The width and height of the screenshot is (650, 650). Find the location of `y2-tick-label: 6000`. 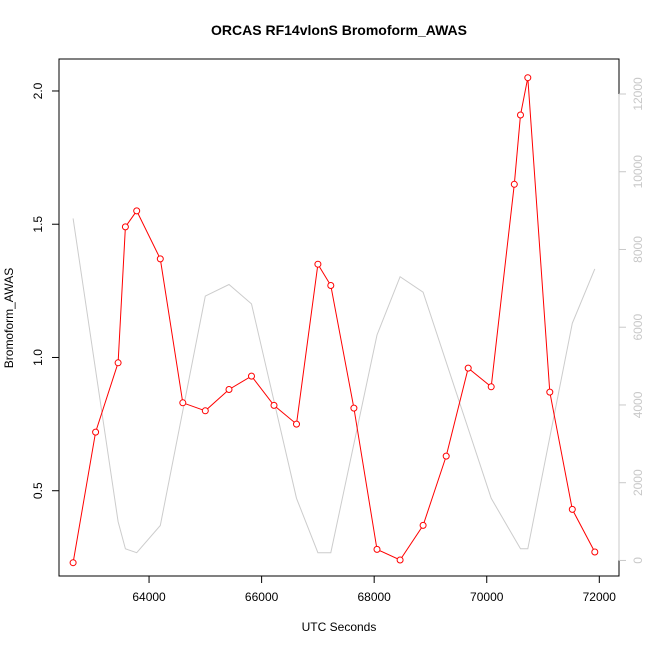

y2-tick-label: 6000 is located at coordinates (638, 327).